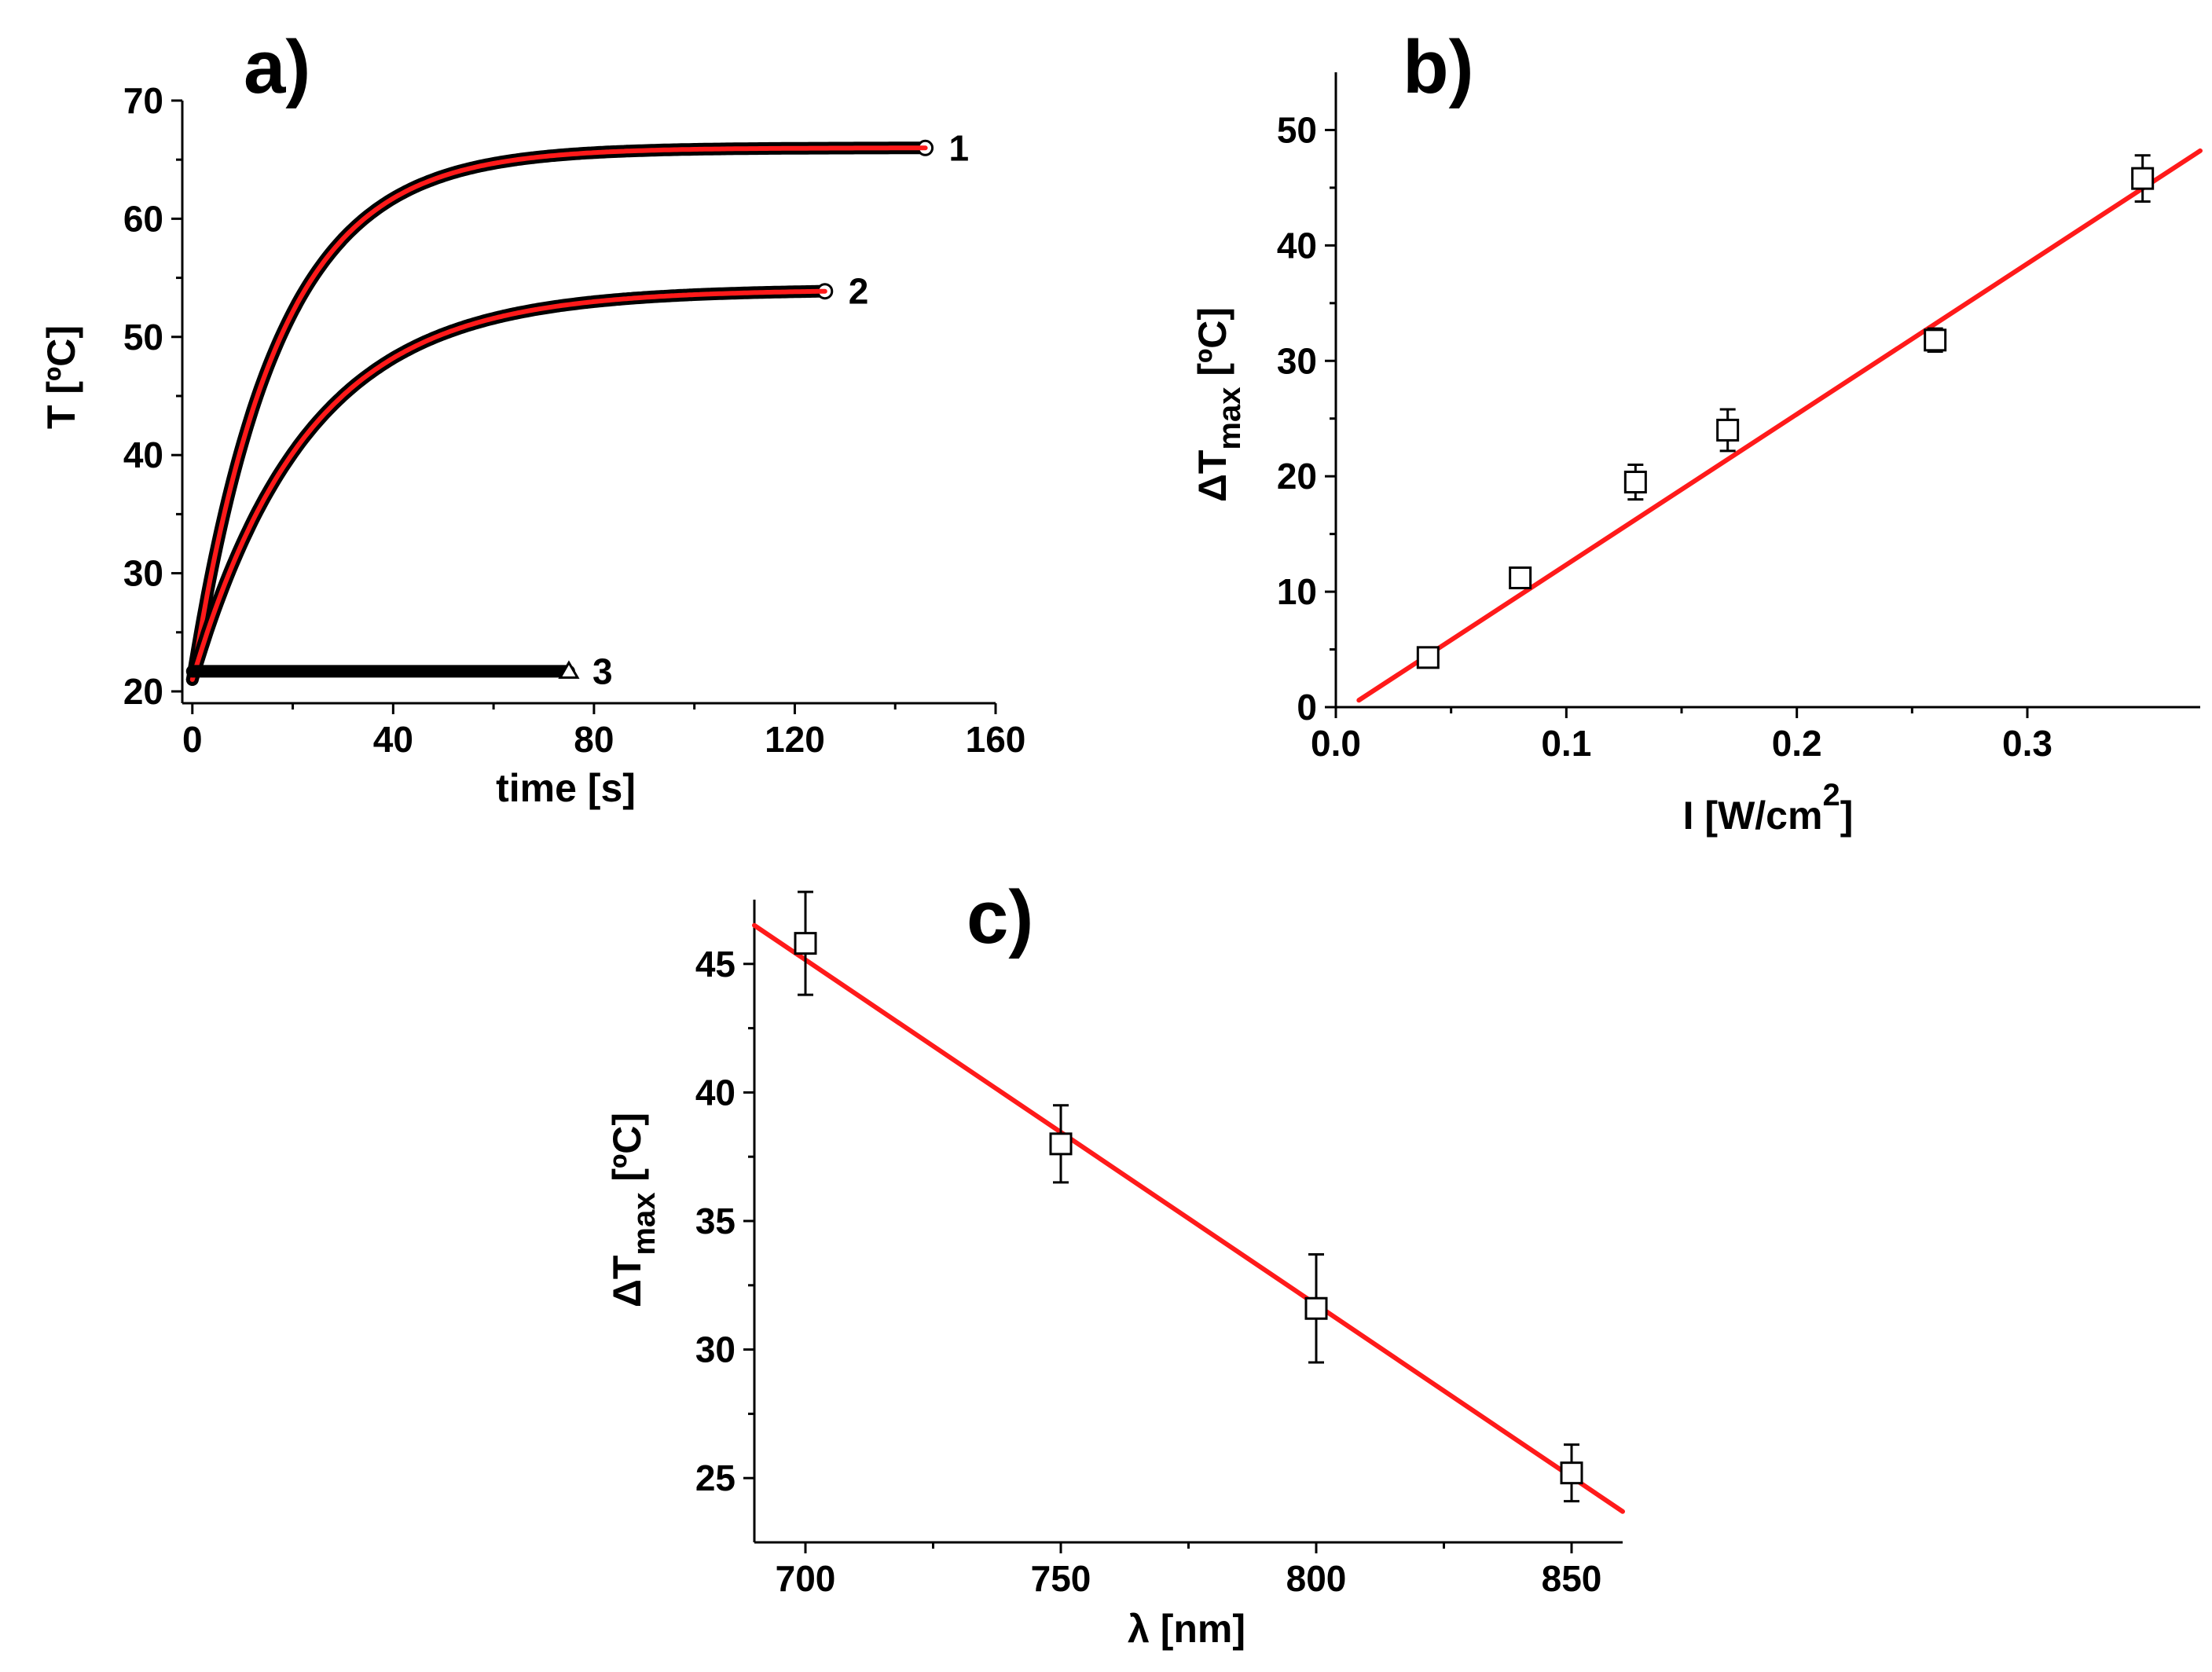 The height and width of the screenshot is (1672, 2212). What do you see at coordinates (1061, 1578) in the screenshot?
I see `panel-c-x-tick-label: 750` at bounding box center [1061, 1578].